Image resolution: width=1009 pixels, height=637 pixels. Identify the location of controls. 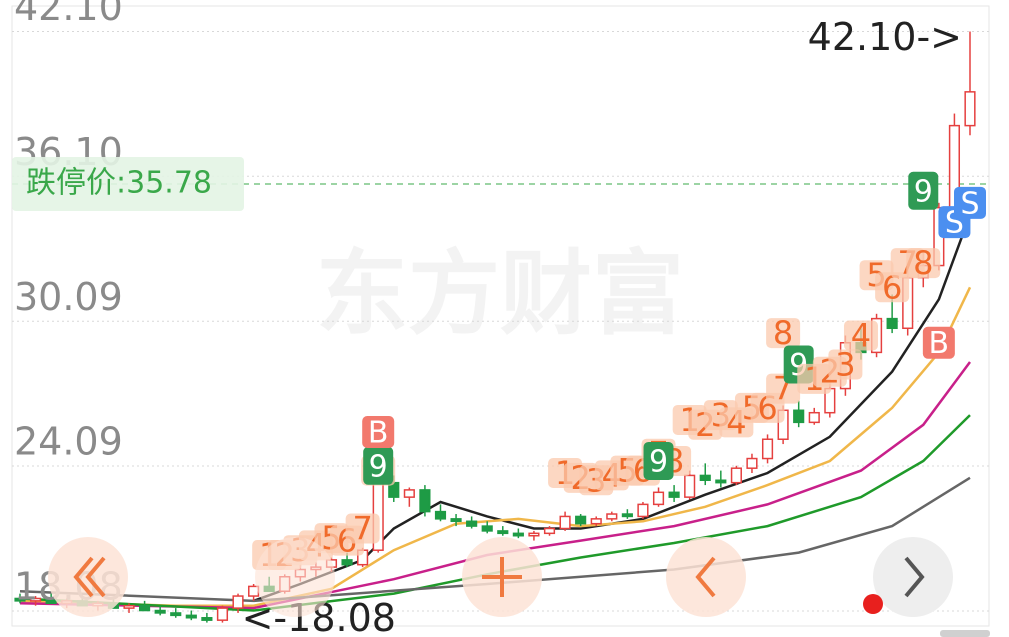
(519, 587).